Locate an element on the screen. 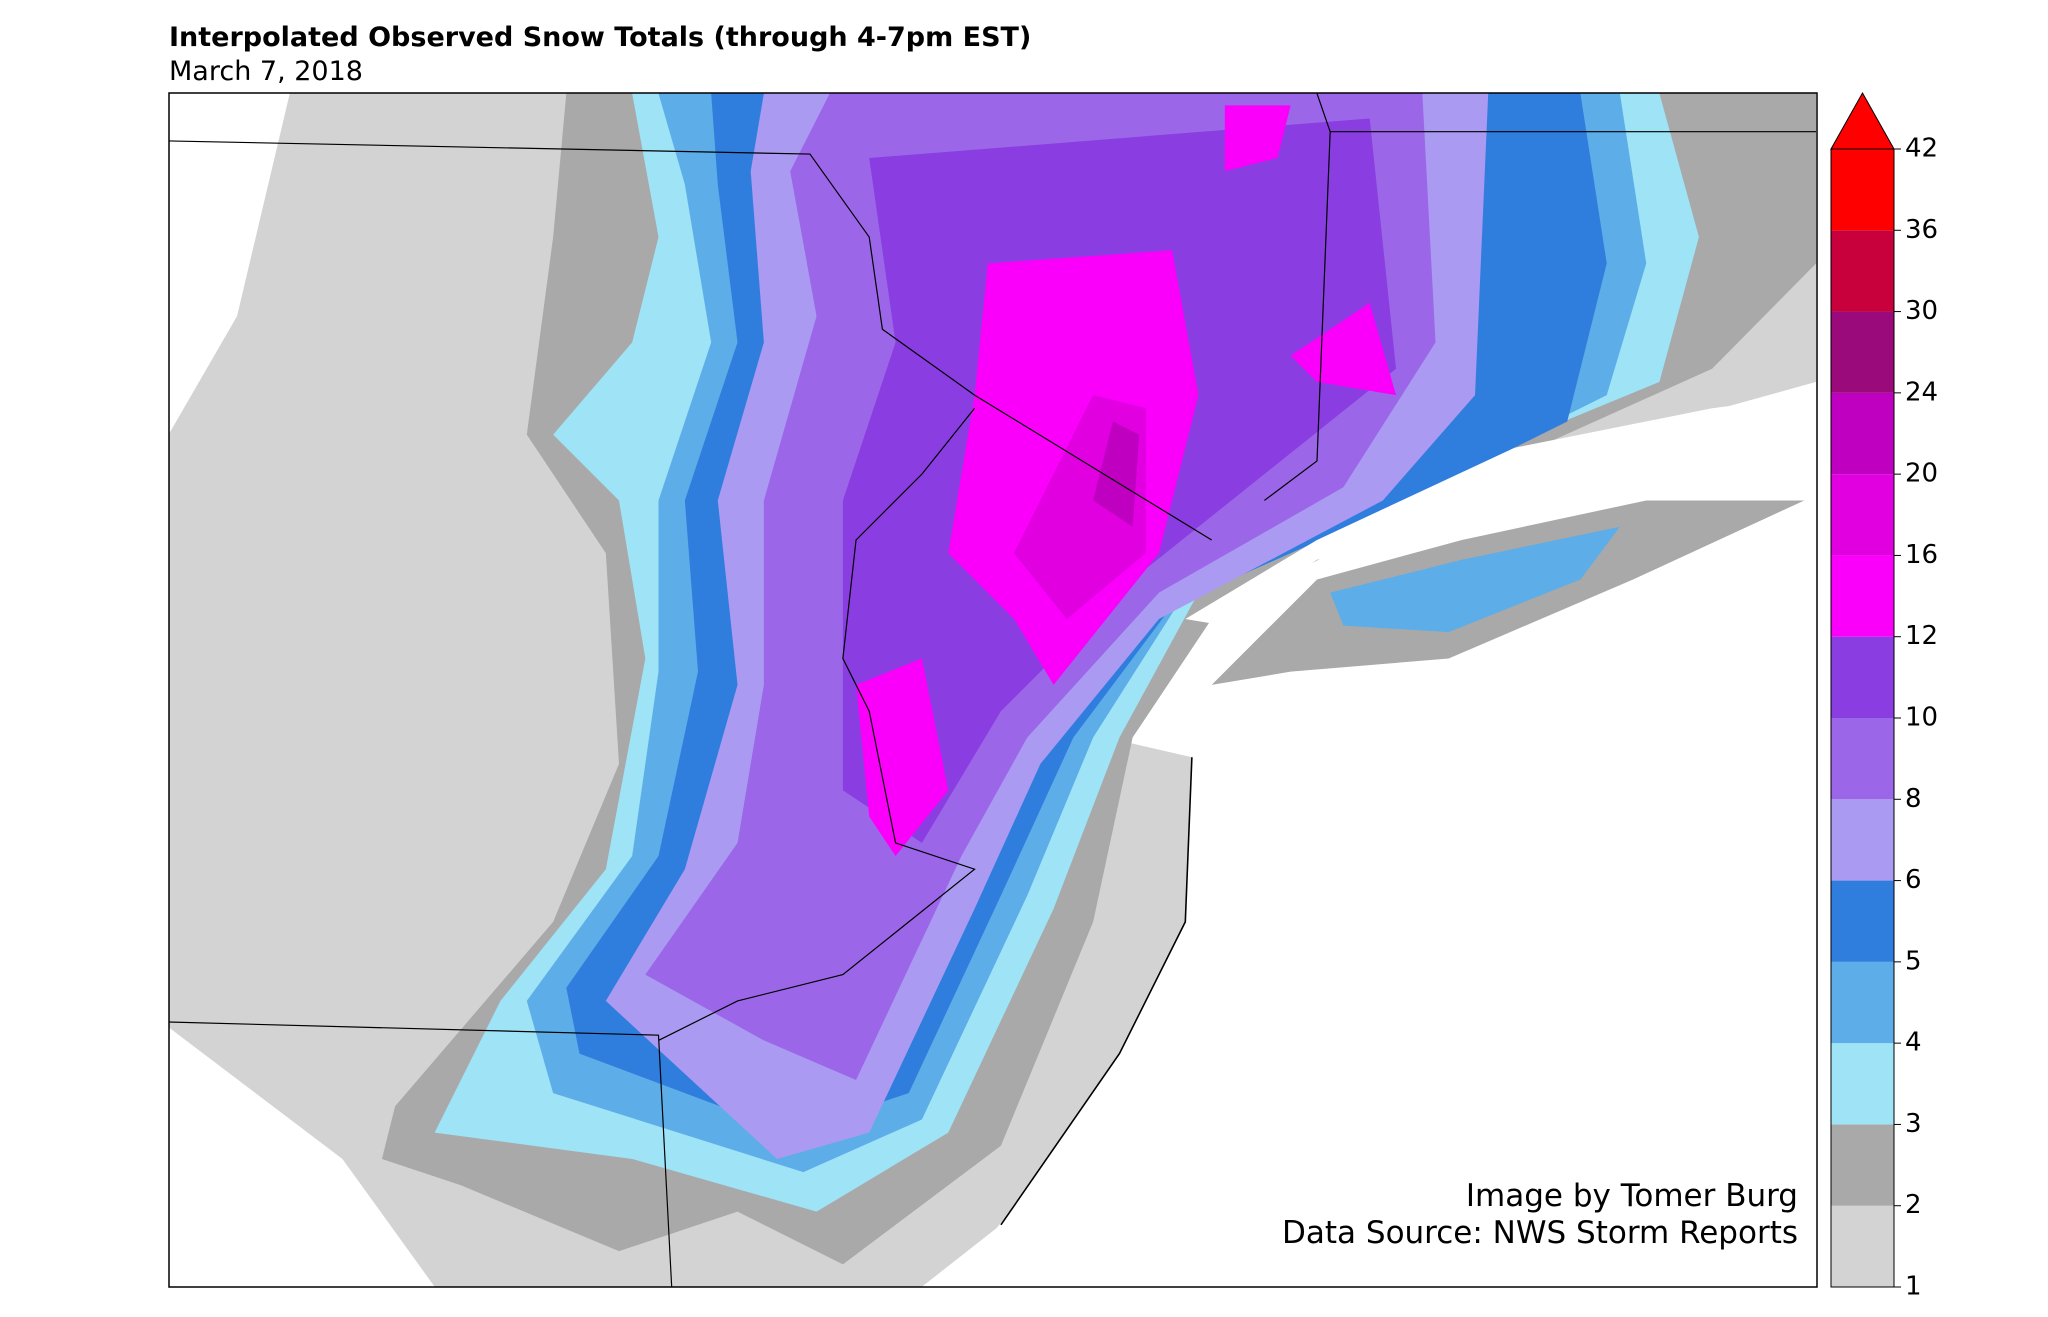  colorbar-tick-label: 8 is located at coordinates (1913, 799).